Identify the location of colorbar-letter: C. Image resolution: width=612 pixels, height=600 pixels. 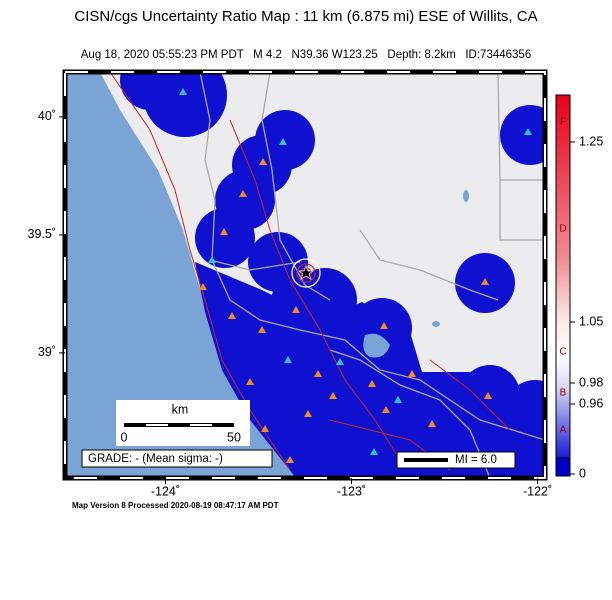
(562, 352).